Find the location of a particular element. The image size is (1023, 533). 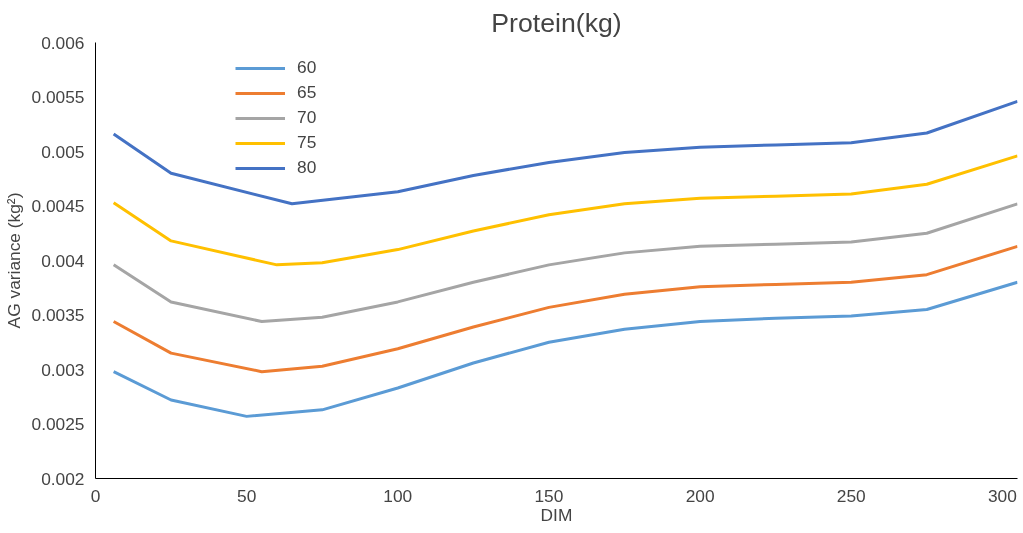

y-tick-label: 0.0055 is located at coordinates (58, 97).